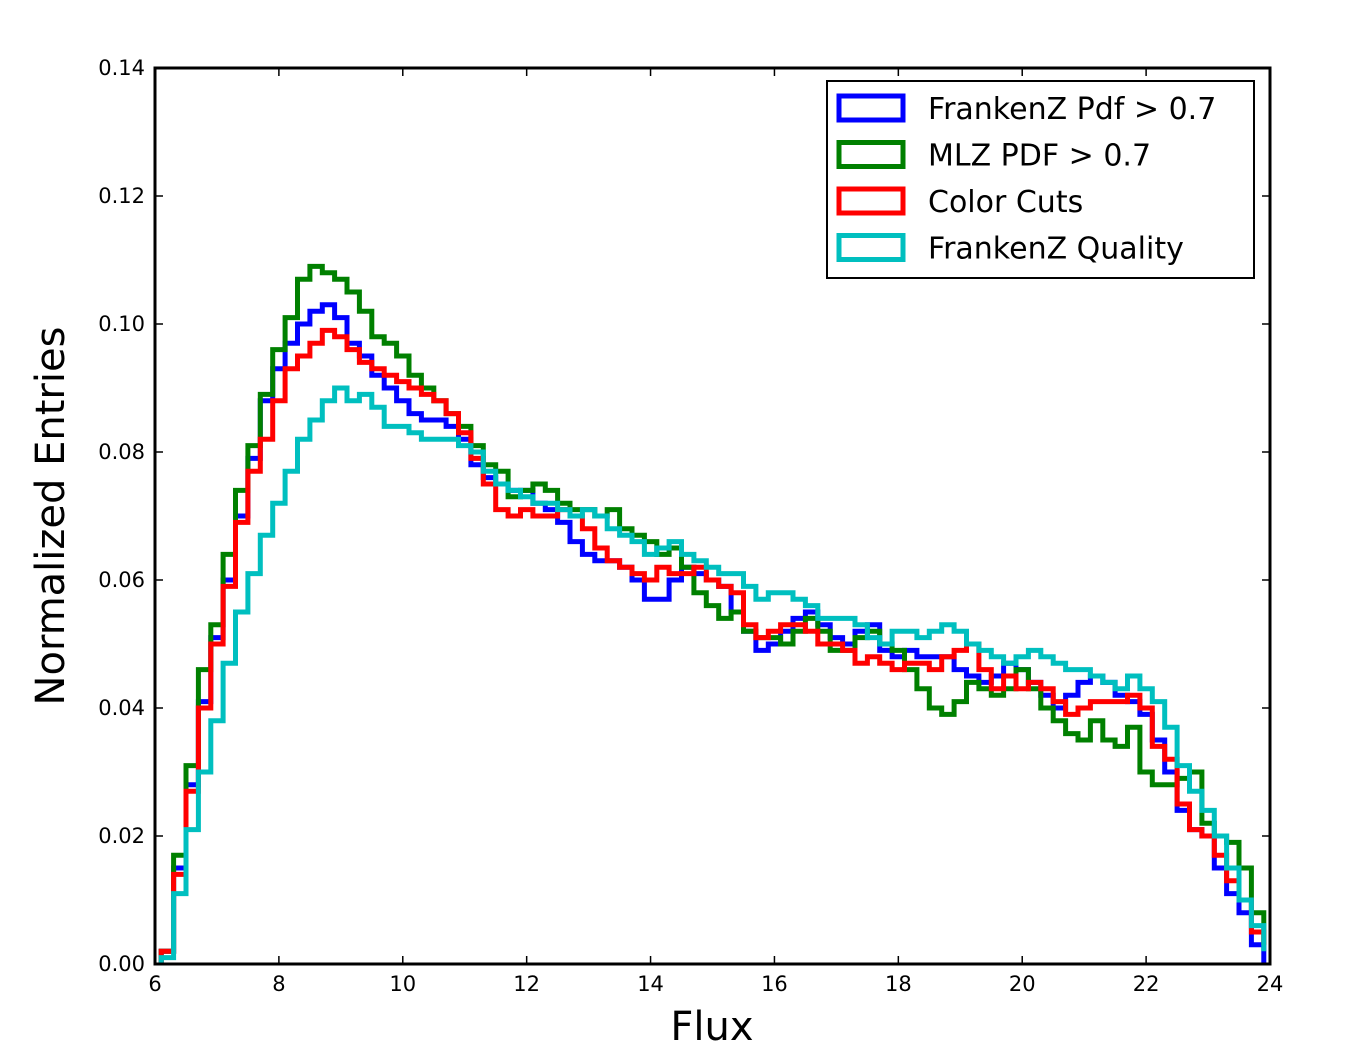 The width and height of the screenshot is (1358, 1062). Describe the element at coordinates (121, 452) in the screenshot. I see `y-tick-label: 0.08` at that location.